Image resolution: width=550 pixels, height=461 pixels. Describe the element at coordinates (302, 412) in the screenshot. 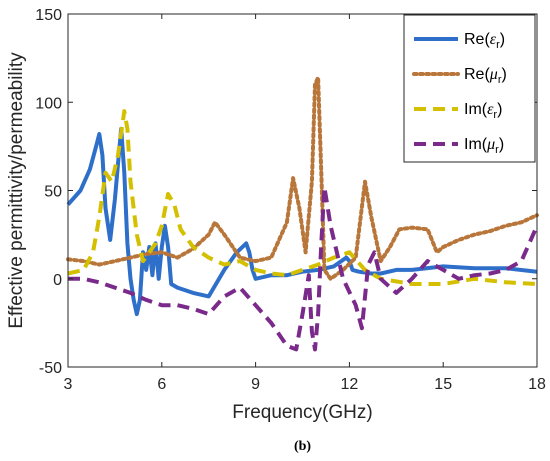

I see `x-axis-title: Frequency(GHz)` at that location.